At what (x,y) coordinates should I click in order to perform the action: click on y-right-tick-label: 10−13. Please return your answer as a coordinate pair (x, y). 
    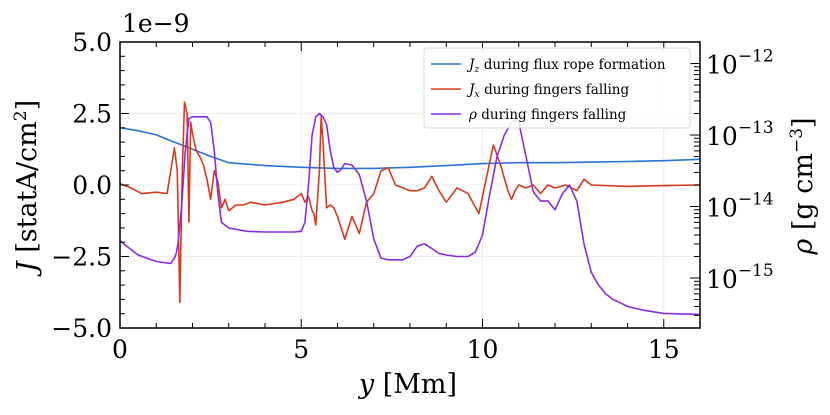
    Looking at the image, I should click on (740, 134).